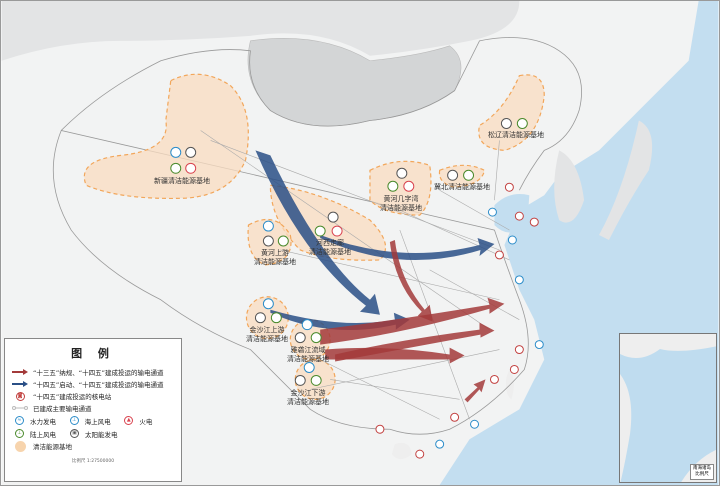 The image size is (720, 486). I want to click on legend-item: 已建成主要输电通道, so click(93, 408).